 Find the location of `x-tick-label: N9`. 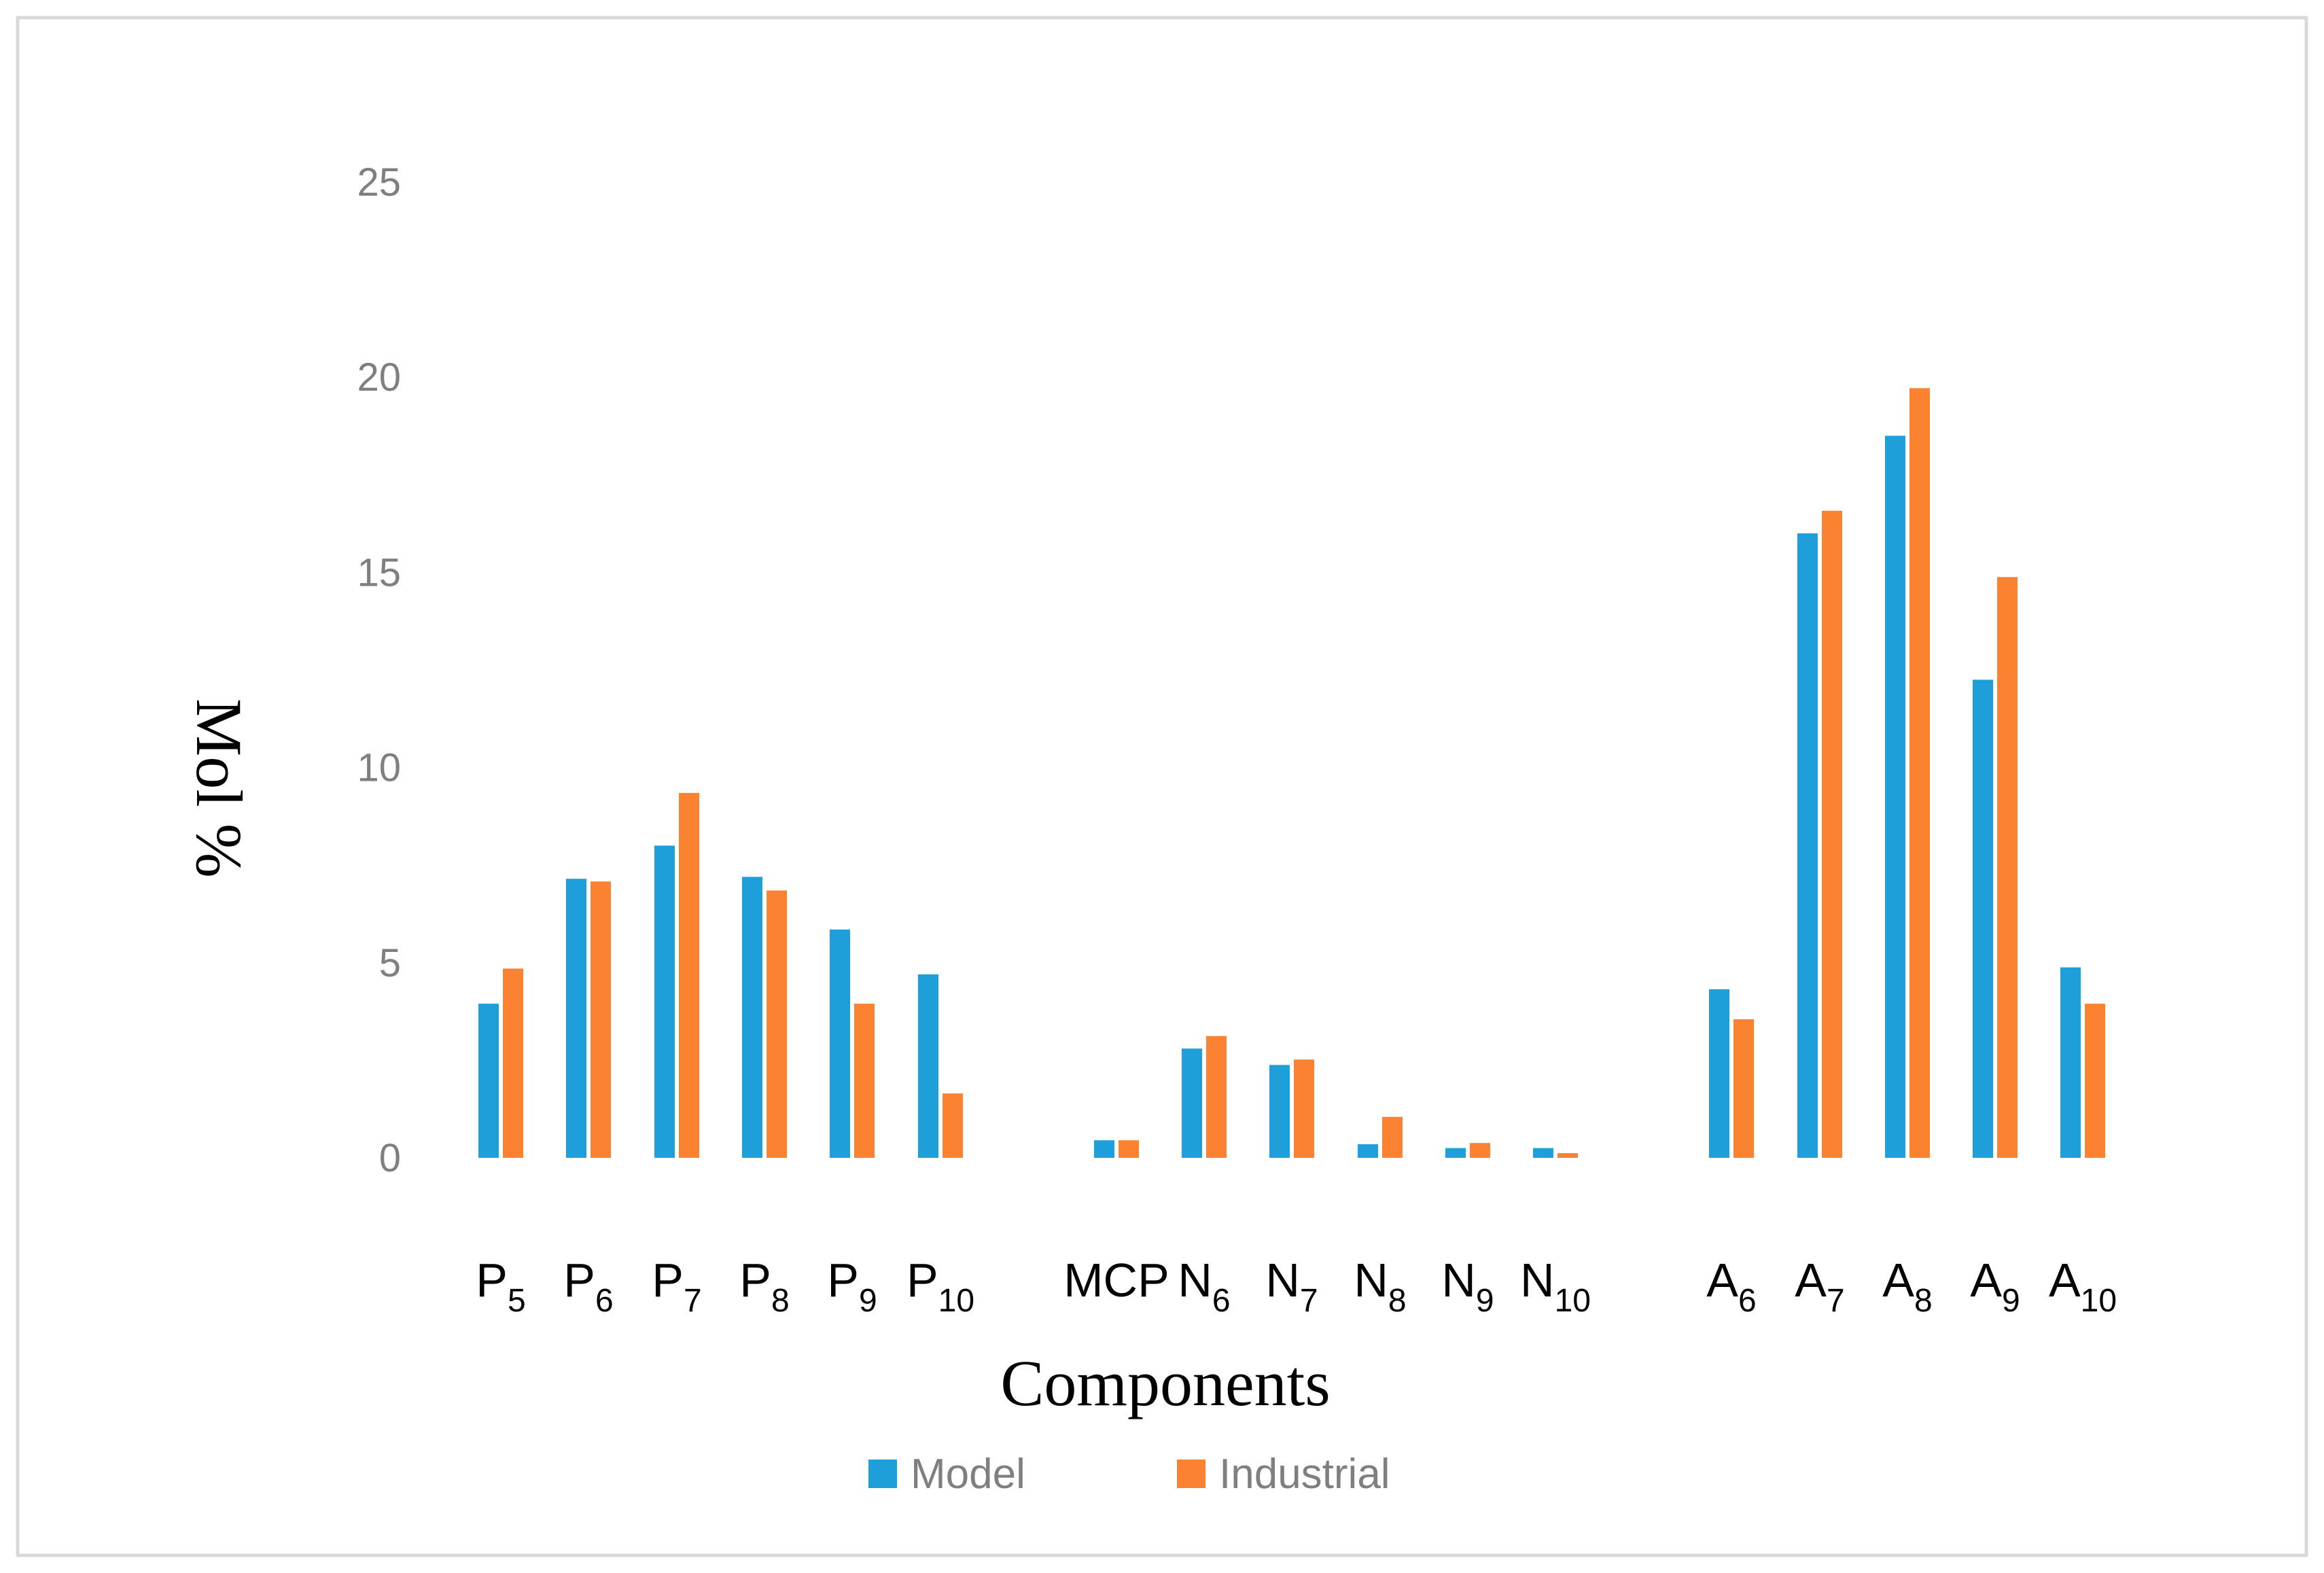

x-tick-label: N9 is located at coordinates (1467, 1286).